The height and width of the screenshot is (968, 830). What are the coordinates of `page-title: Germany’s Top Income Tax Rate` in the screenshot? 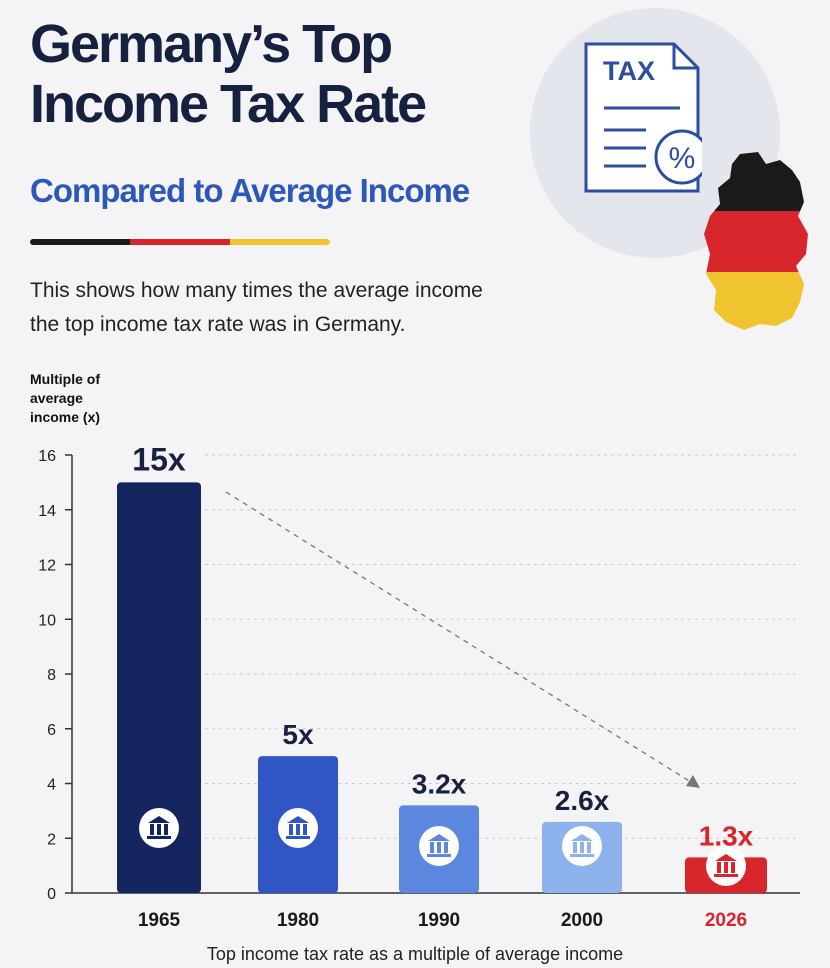 It's located at (228, 74).